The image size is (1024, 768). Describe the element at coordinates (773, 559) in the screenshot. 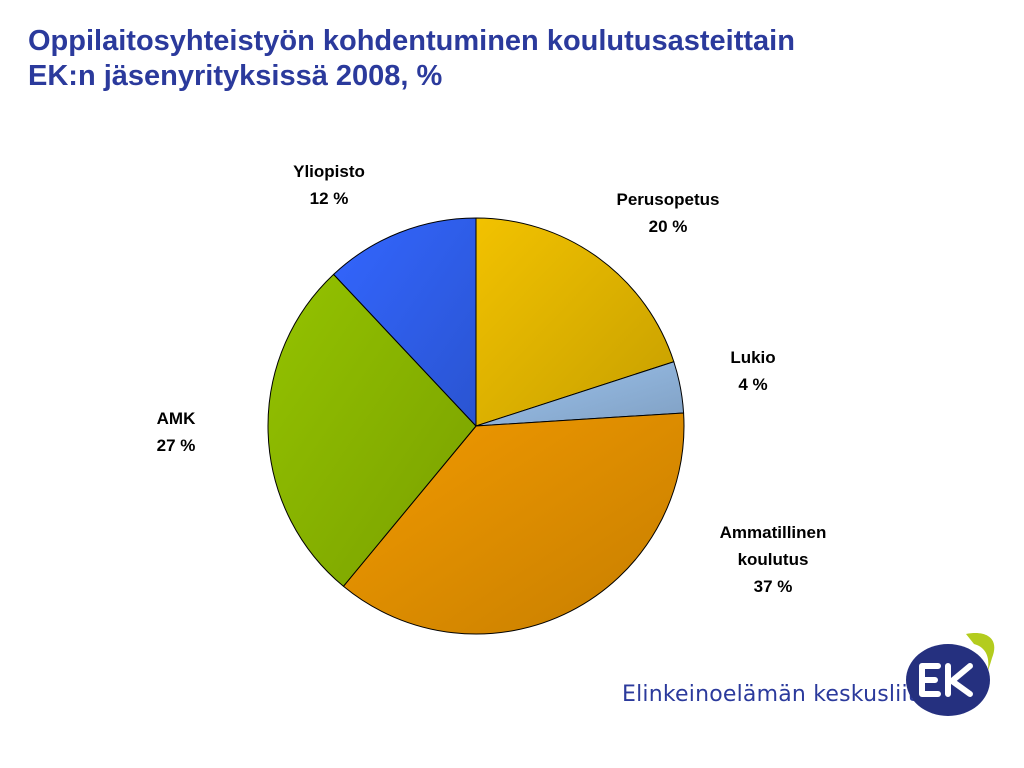

I see `pie-label-ammatillinen-koulutus: Ammatillinen koulutus 37 %` at that location.